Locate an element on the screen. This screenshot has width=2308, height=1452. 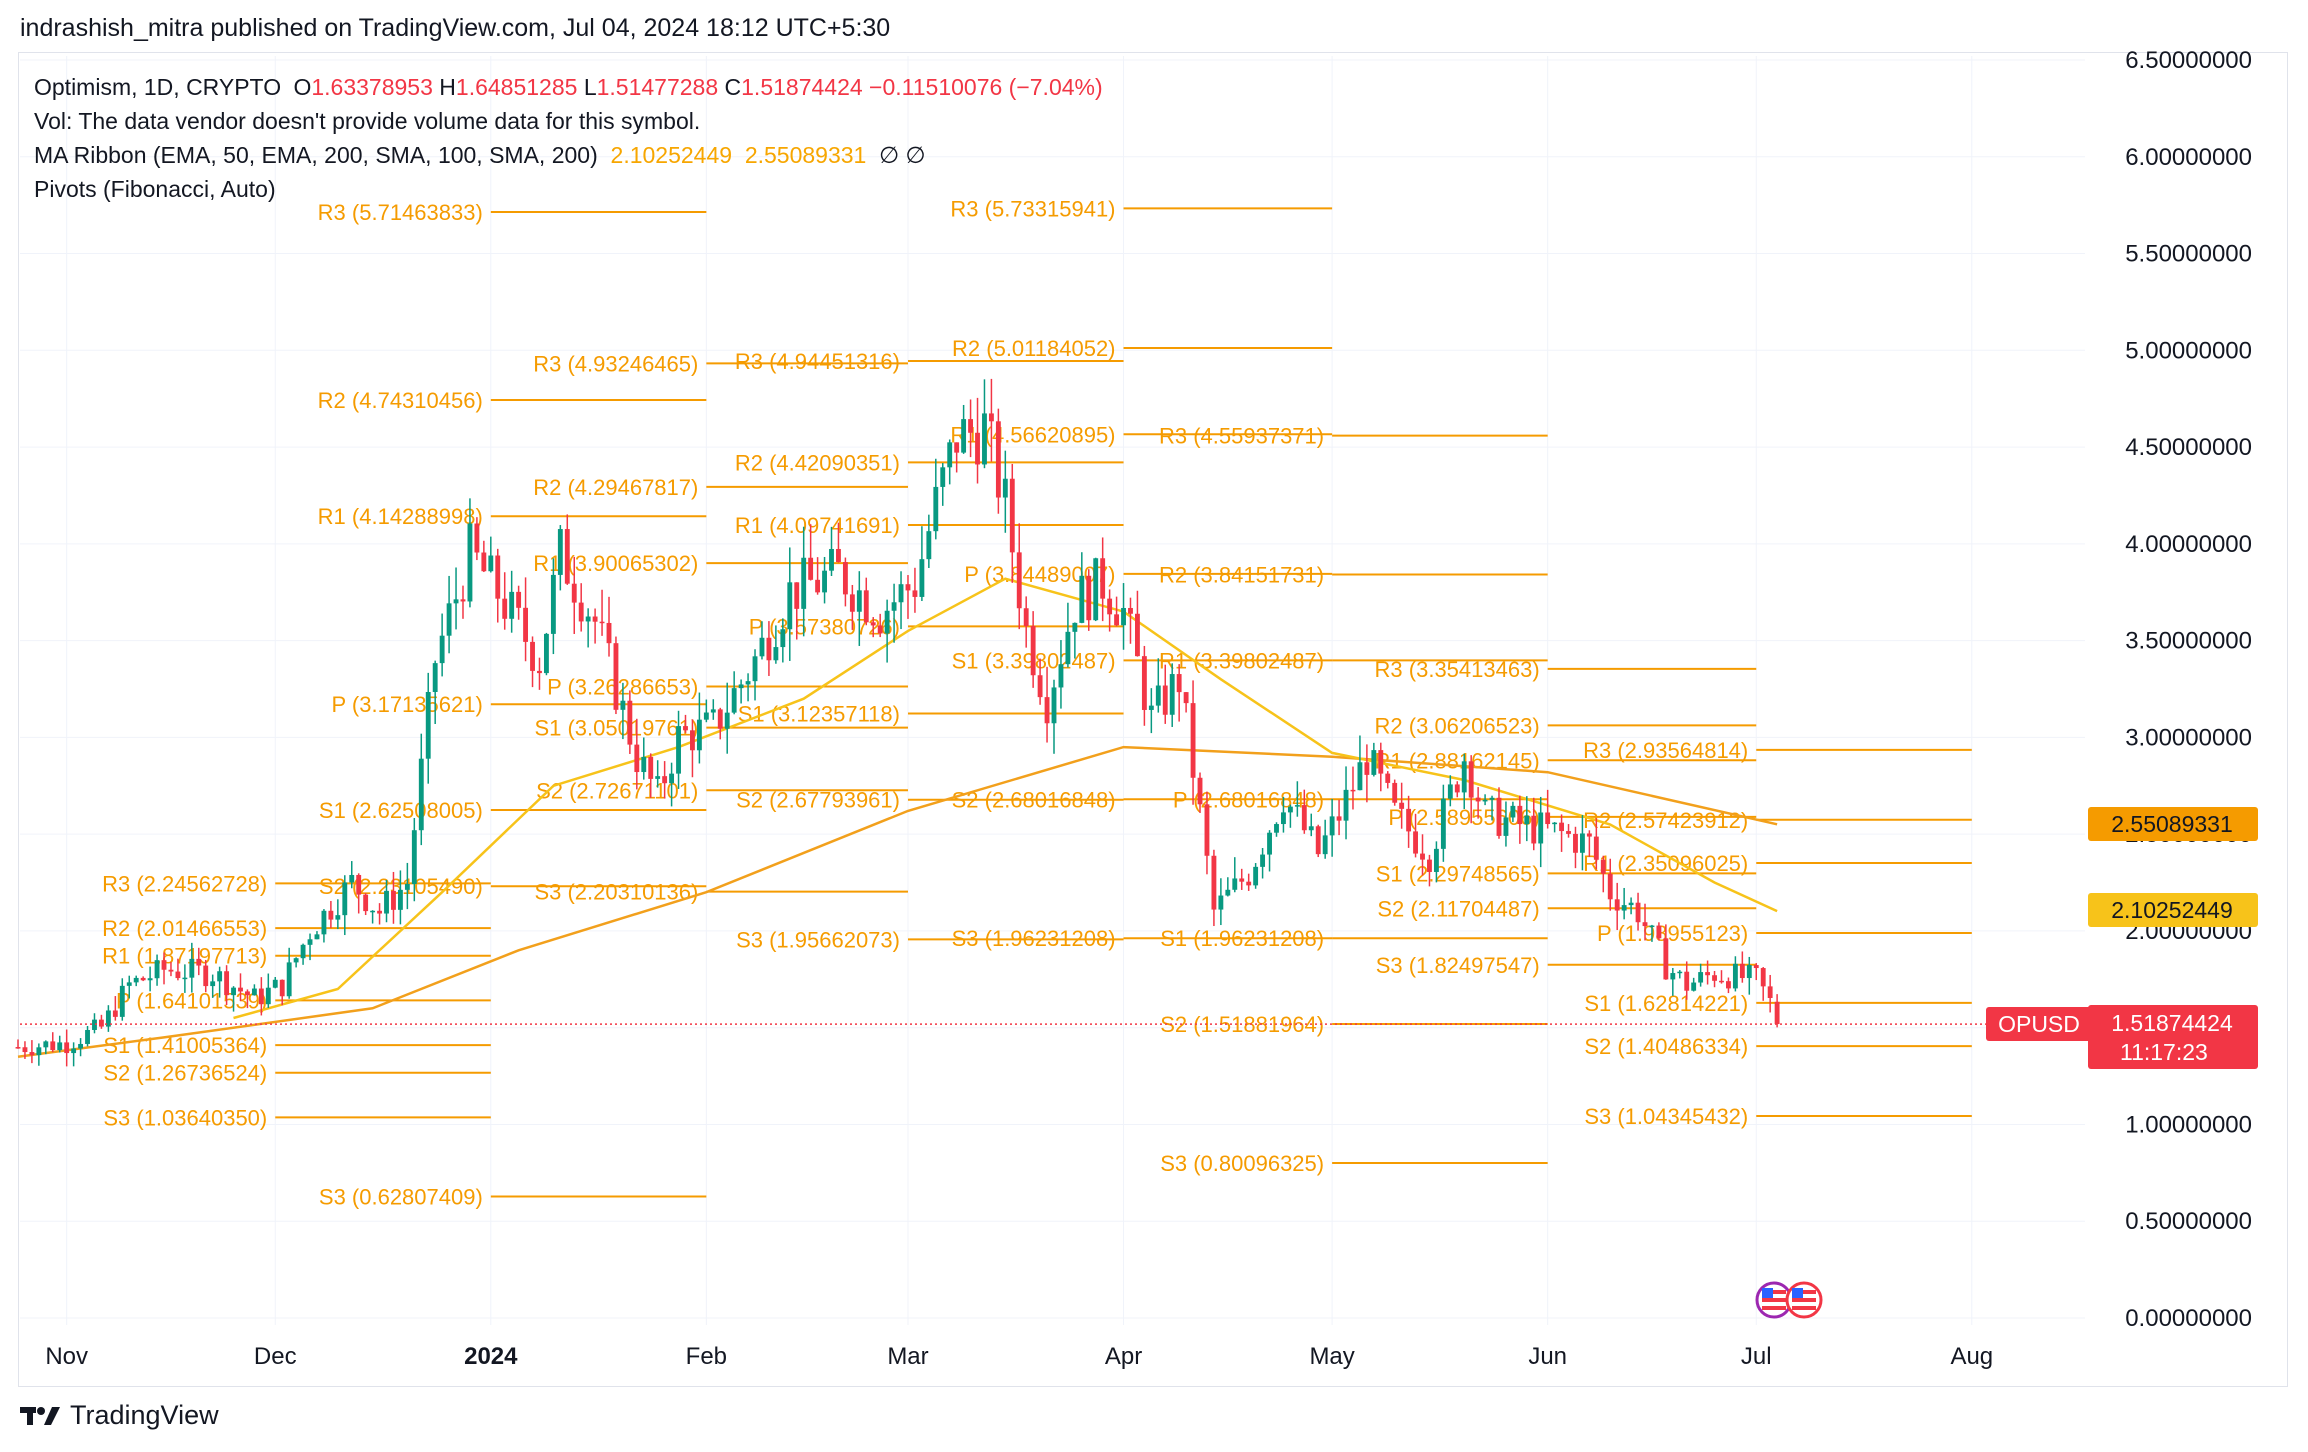
pivot-label: P (3.84489007) is located at coordinates (1039, 574).